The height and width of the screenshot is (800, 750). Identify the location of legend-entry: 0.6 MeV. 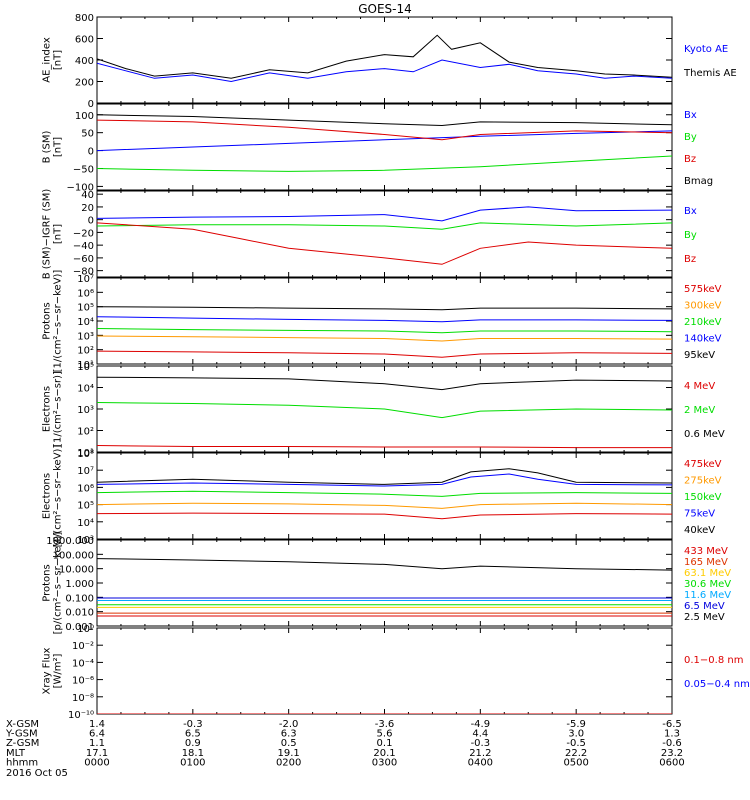
(704, 434).